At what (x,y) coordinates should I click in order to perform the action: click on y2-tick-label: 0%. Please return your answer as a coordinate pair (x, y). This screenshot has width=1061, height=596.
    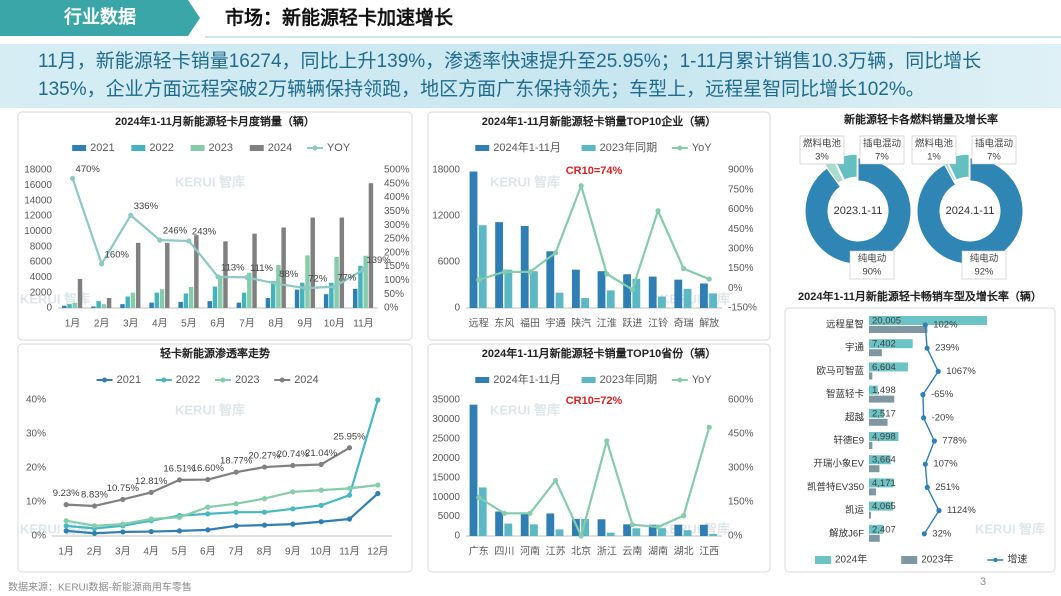
    Looking at the image, I should click on (735, 288).